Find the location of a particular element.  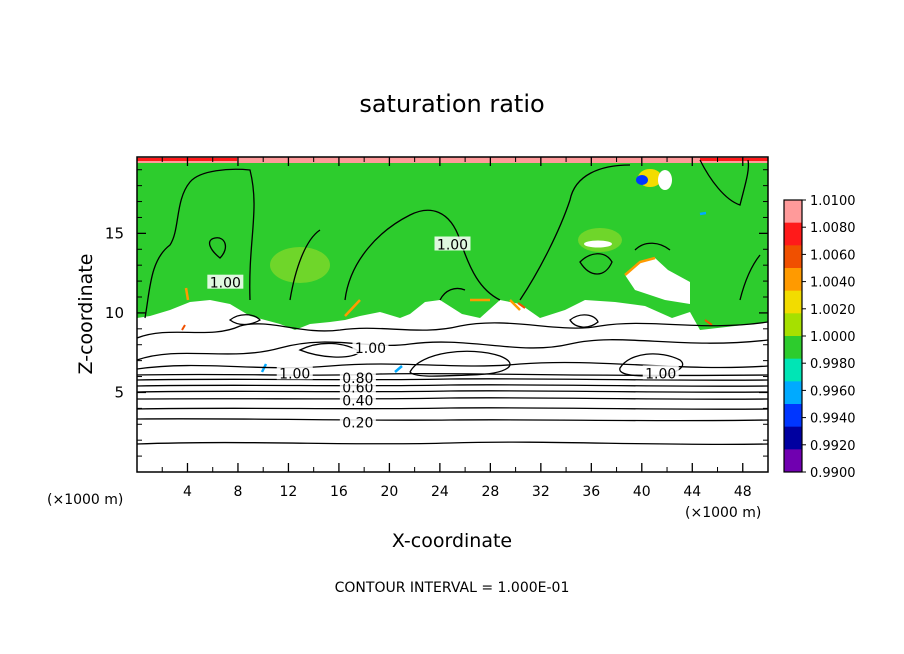

contour-label: 0.20 is located at coordinates (357, 424).